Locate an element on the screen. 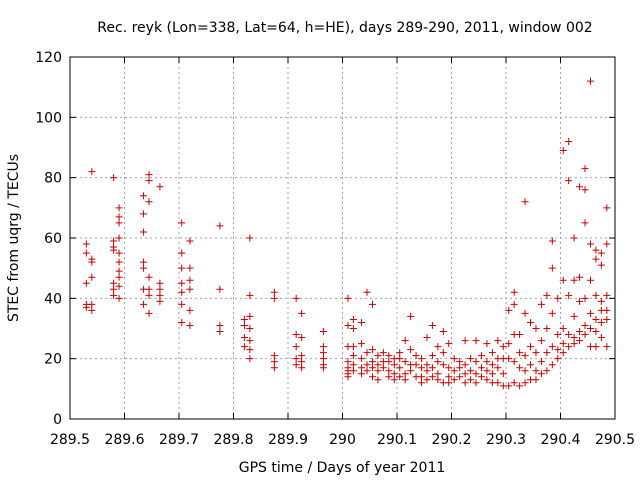 This screenshot has height=480, width=640. x-tick-label: 289.6 is located at coordinates (124, 440).